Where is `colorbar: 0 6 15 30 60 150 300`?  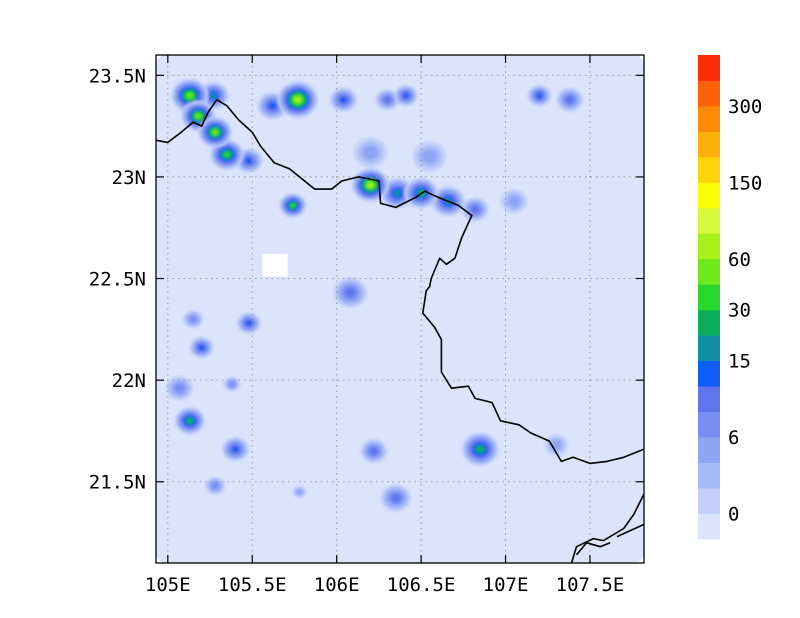
colorbar: 0 6 15 30 60 150 300 is located at coordinates (730, 297).